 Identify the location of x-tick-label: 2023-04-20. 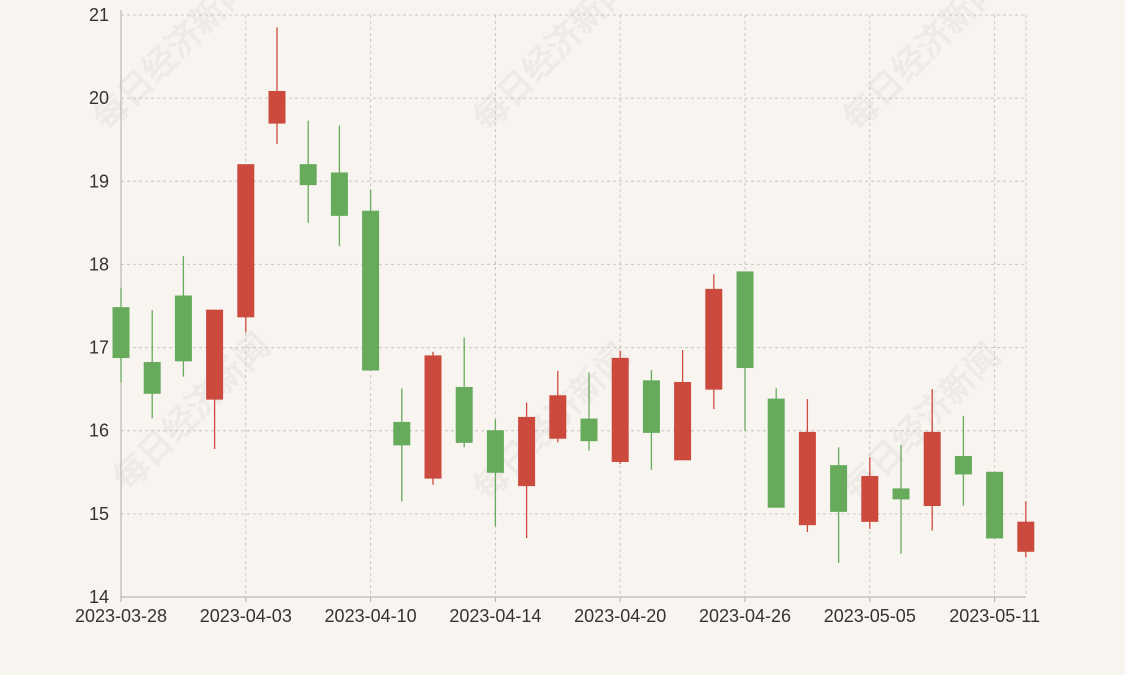
(620, 616).